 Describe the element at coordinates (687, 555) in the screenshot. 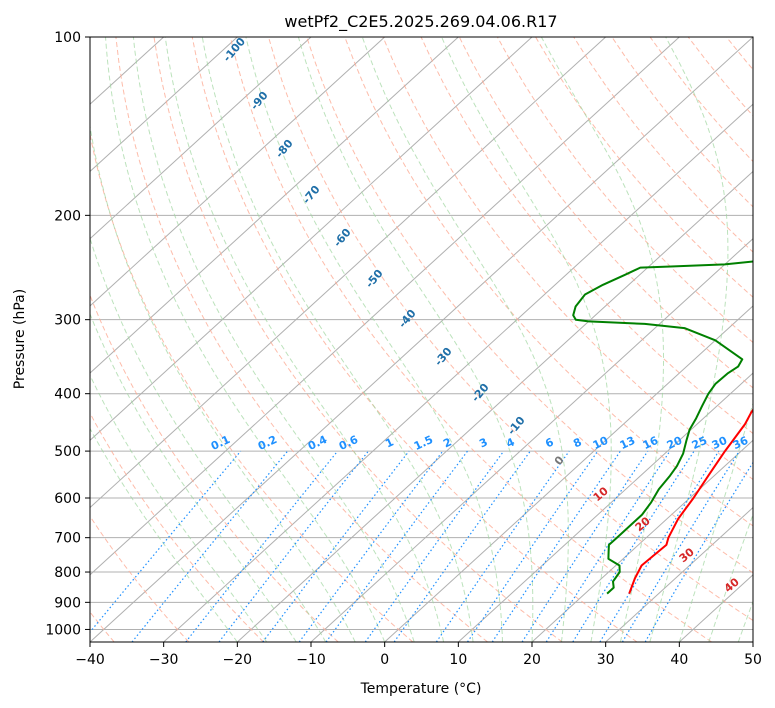

I see `moist-adiabat-label: 30` at that location.